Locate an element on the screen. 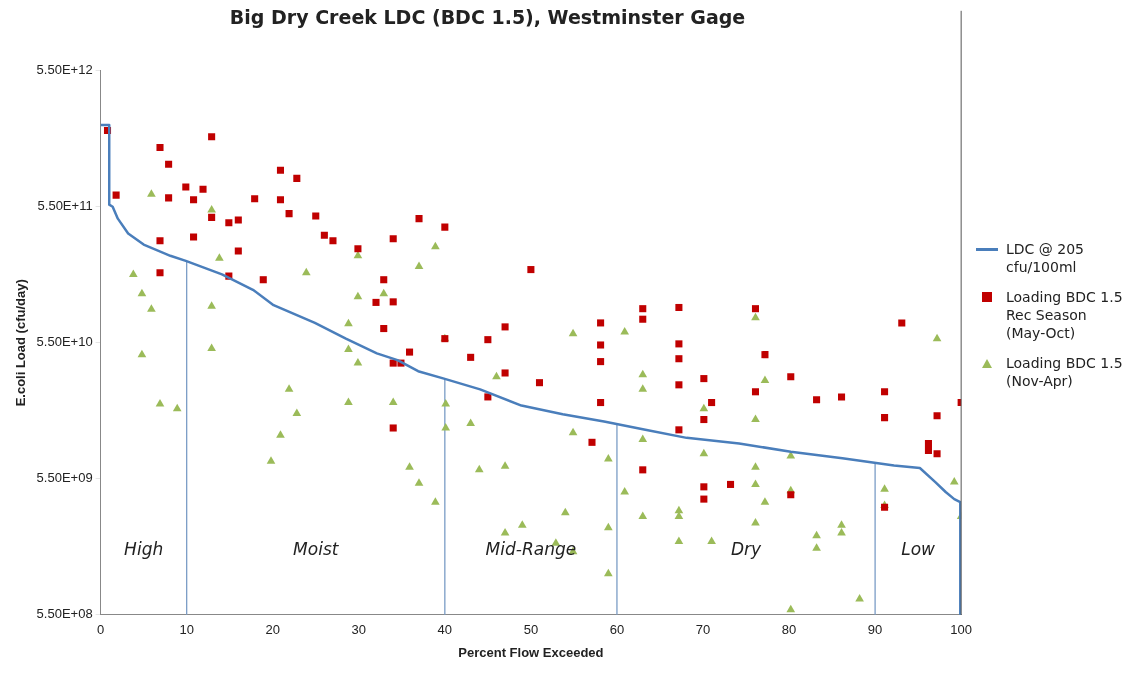 The image size is (1139, 673). annotation: Low is located at coordinates (918, 549).